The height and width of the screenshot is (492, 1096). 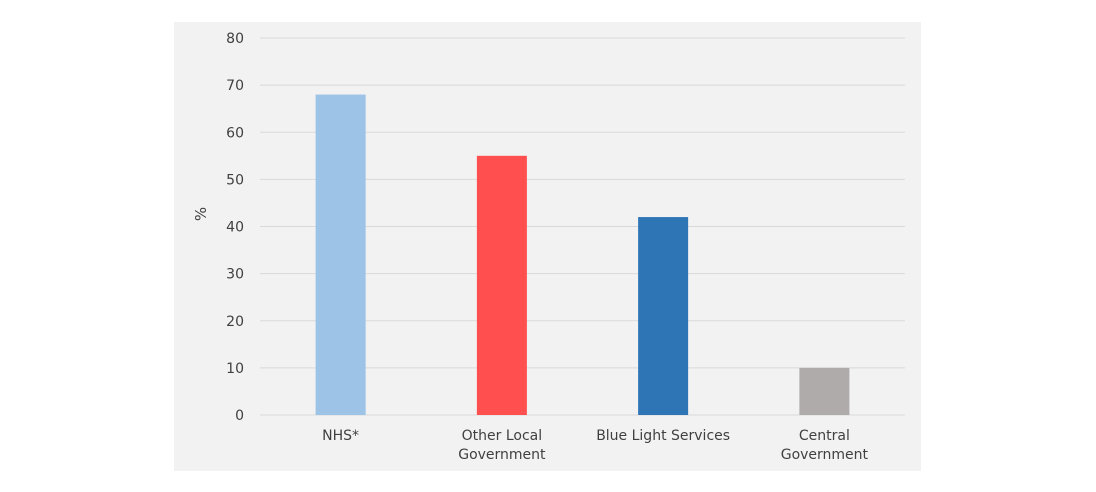 What do you see at coordinates (663, 436) in the screenshot?
I see `x-category-label: Blue Light Services` at bounding box center [663, 436].